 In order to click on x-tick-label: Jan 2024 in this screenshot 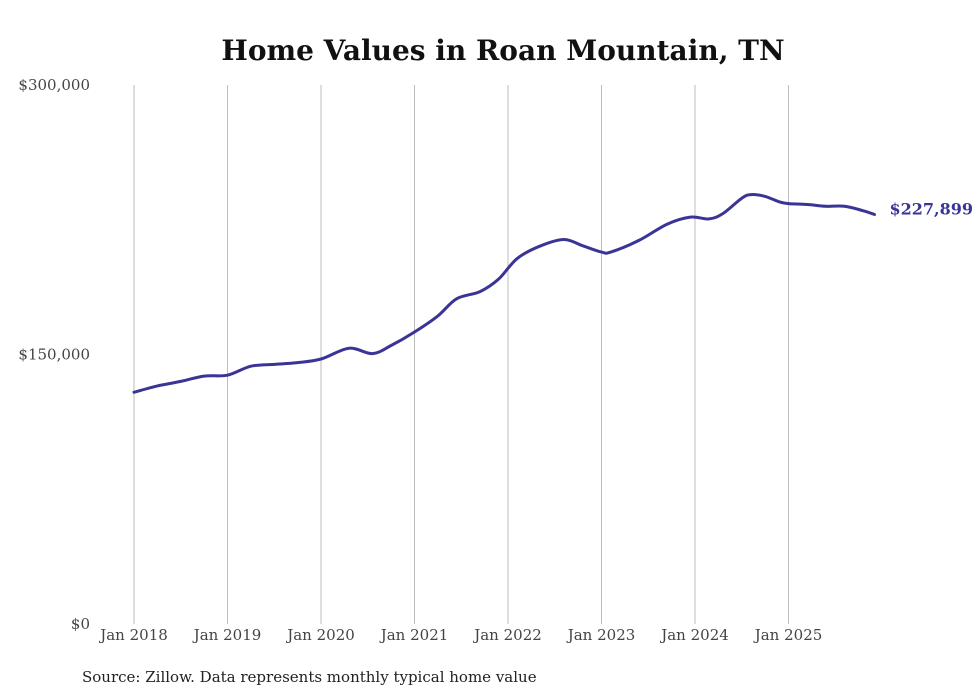, I will do `click(694, 635)`.